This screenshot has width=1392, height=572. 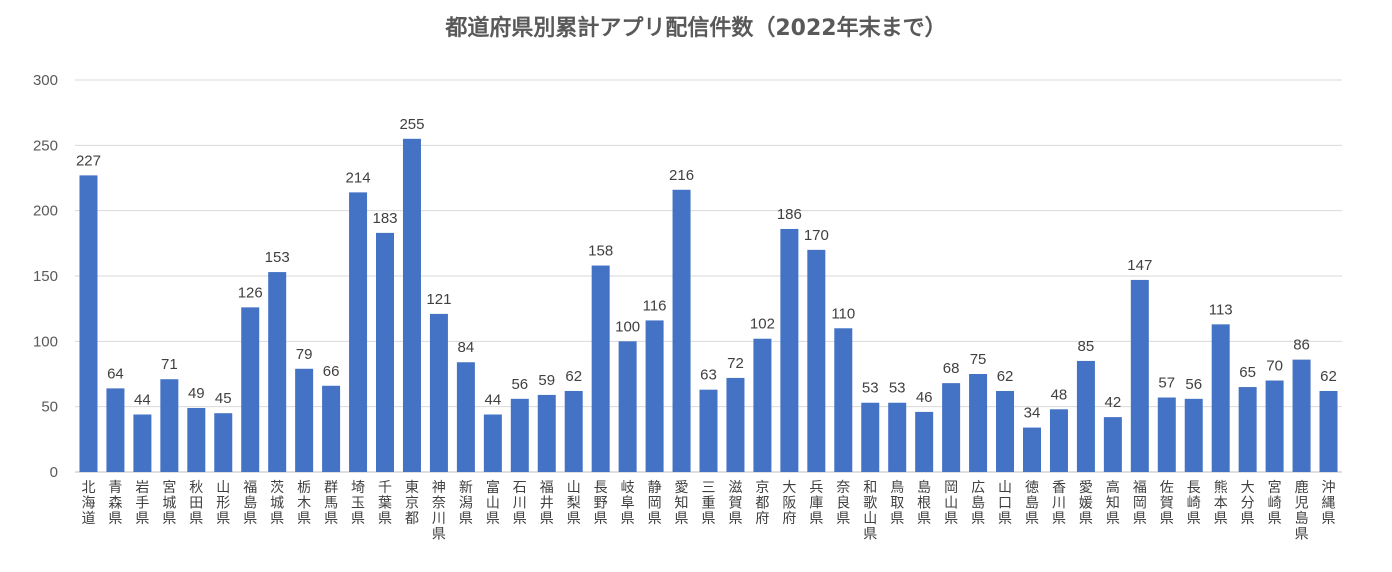 I want to click on data-label: 79, so click(x=304, y=354).